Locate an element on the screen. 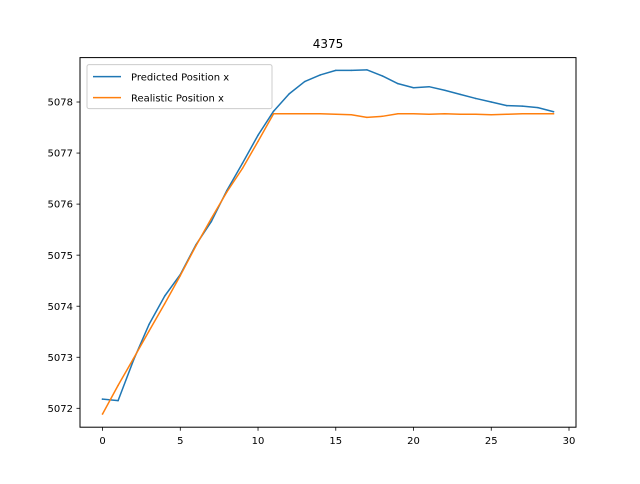 This screenshot has height=484, width=640. legend: Predicted Position x Realistic Position x is located at coordinates (179, 87).